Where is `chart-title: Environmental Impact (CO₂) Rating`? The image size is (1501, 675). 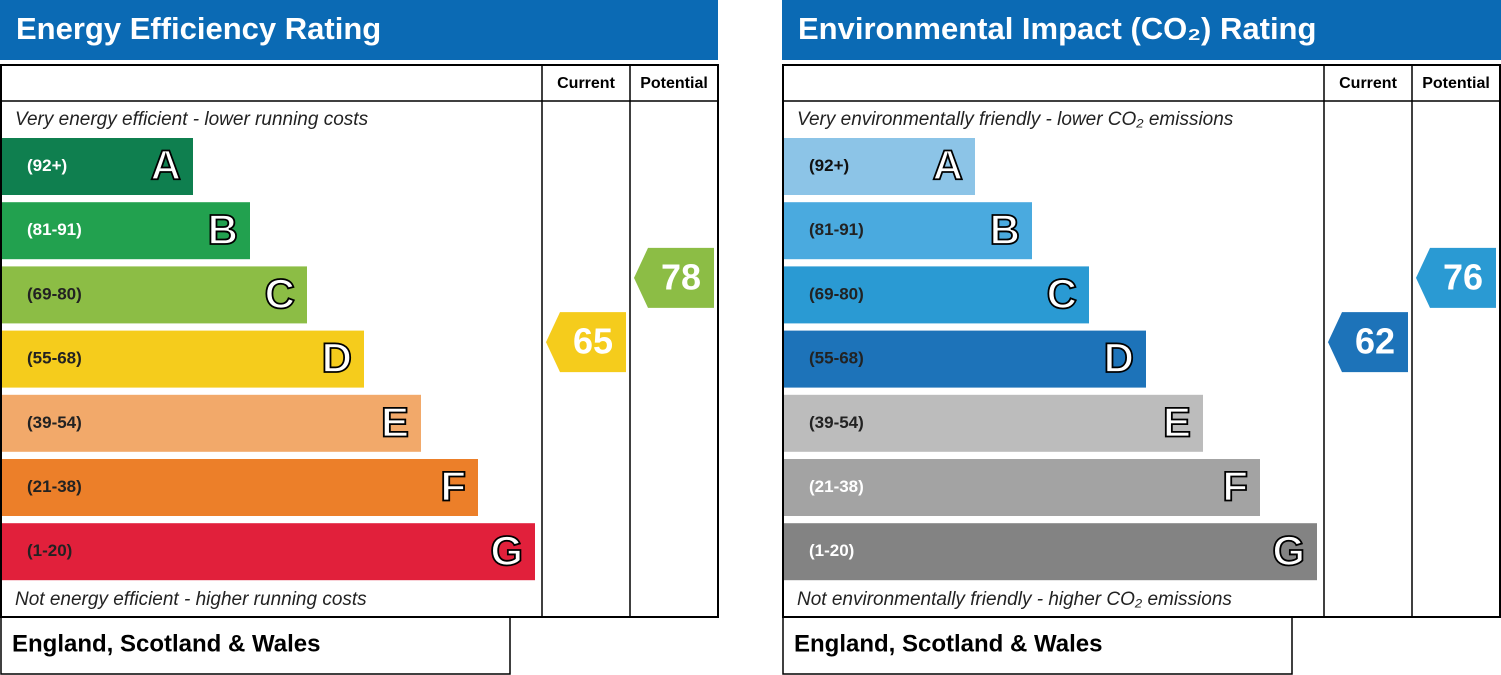
chart-title: Environmental Impact (CO₂) Rating is located at coordinates (1057, 28).